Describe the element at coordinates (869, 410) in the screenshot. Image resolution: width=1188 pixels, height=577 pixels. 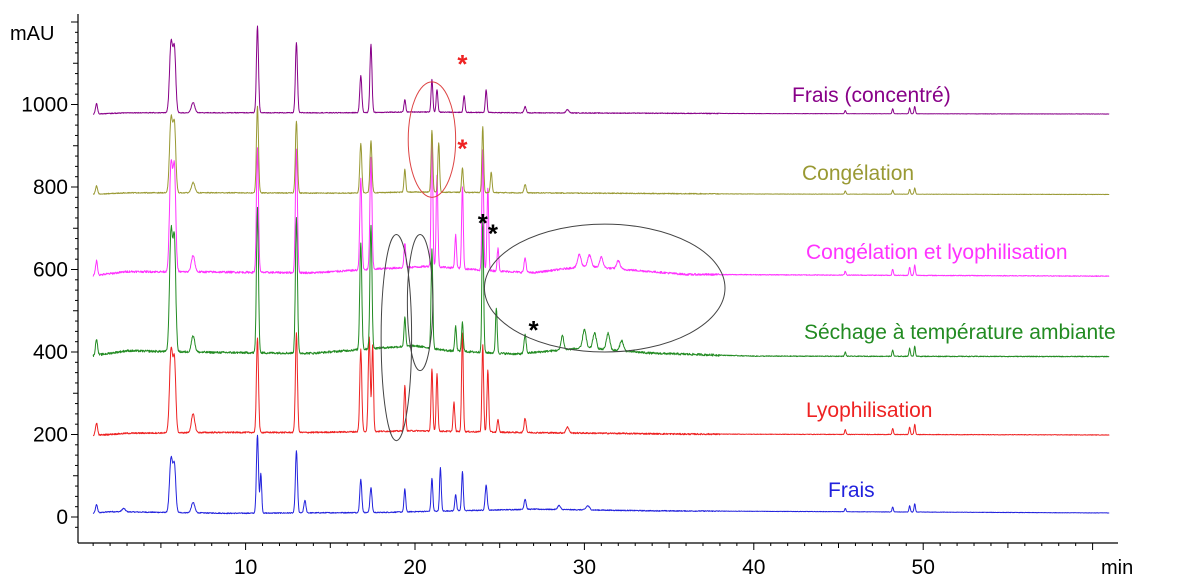
I see `series-label: Lyophilisation` at that location.